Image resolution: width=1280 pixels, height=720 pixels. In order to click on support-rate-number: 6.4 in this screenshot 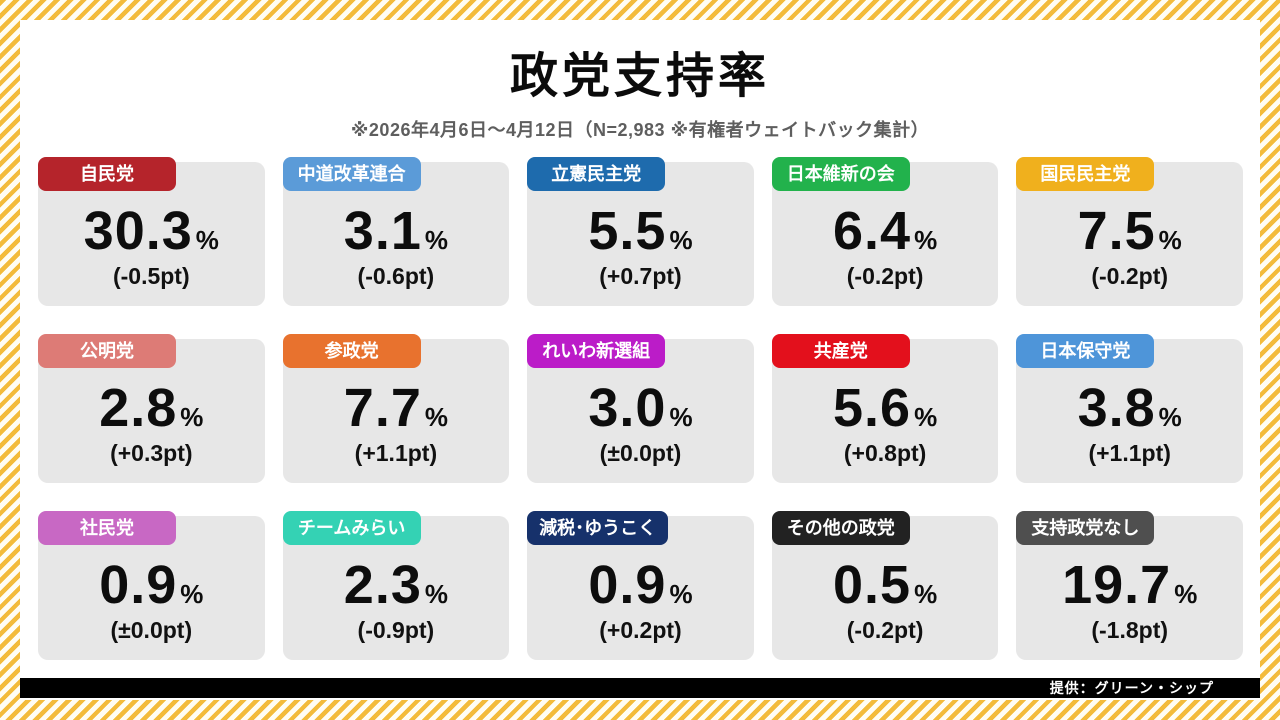, I will do `click(872, 231)`.